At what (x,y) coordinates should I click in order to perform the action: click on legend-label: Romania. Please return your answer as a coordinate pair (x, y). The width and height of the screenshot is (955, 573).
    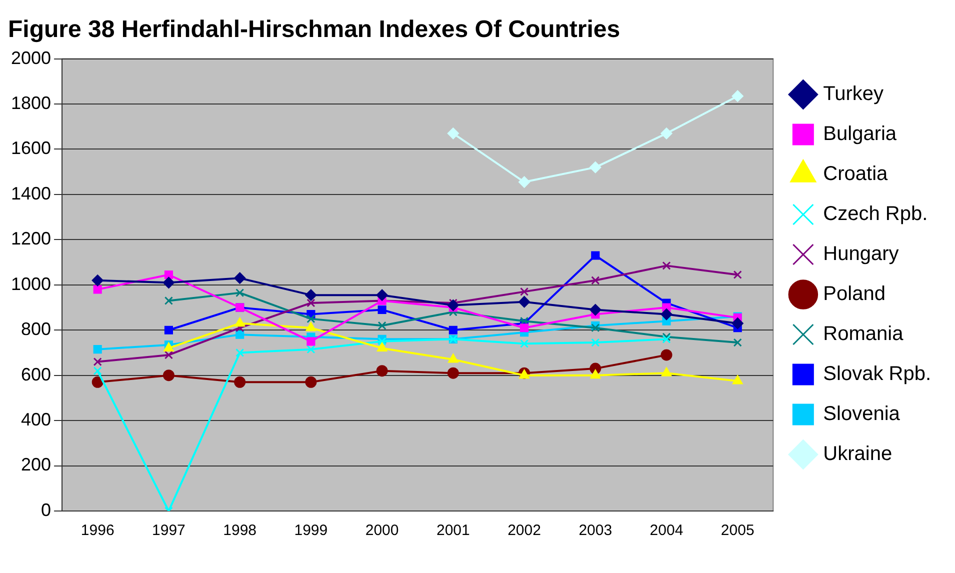
    Looking at the image, I should click on (863, 334).